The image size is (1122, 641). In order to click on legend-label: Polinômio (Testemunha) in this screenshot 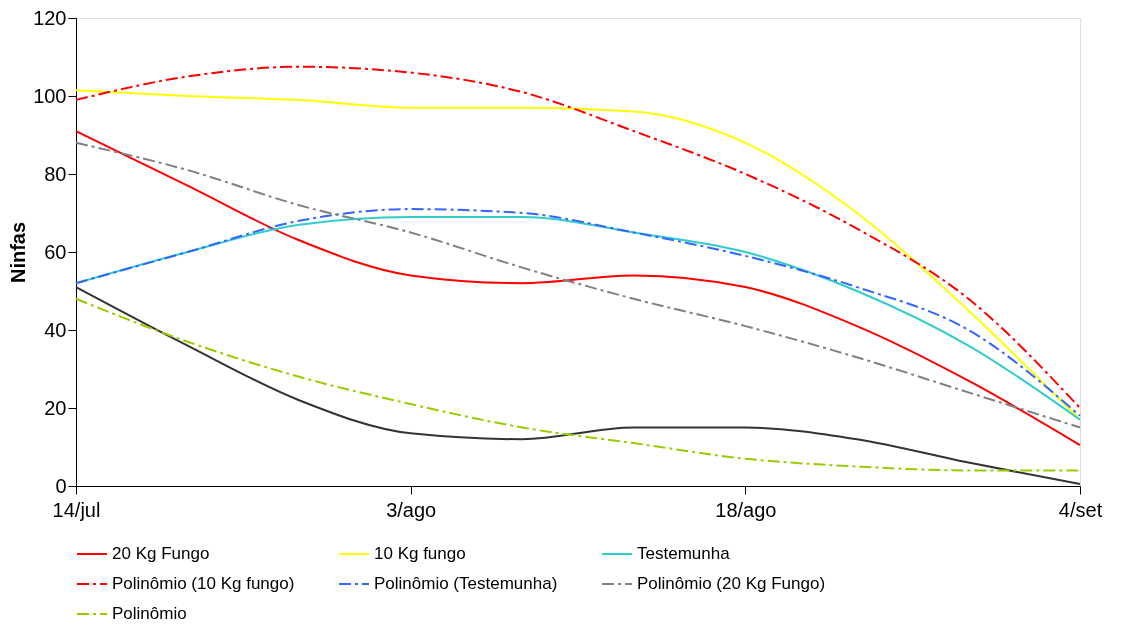, I will do `click(466, 583)`.